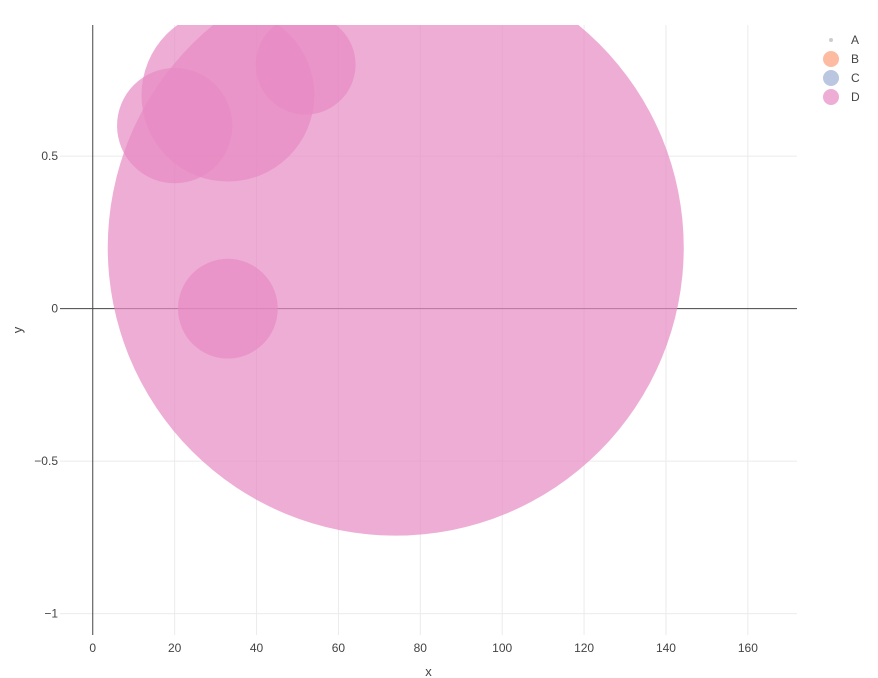  Describe the element at coordinates (748, 648) in the screenshot. I see `x-tick-label: 160` at that location.